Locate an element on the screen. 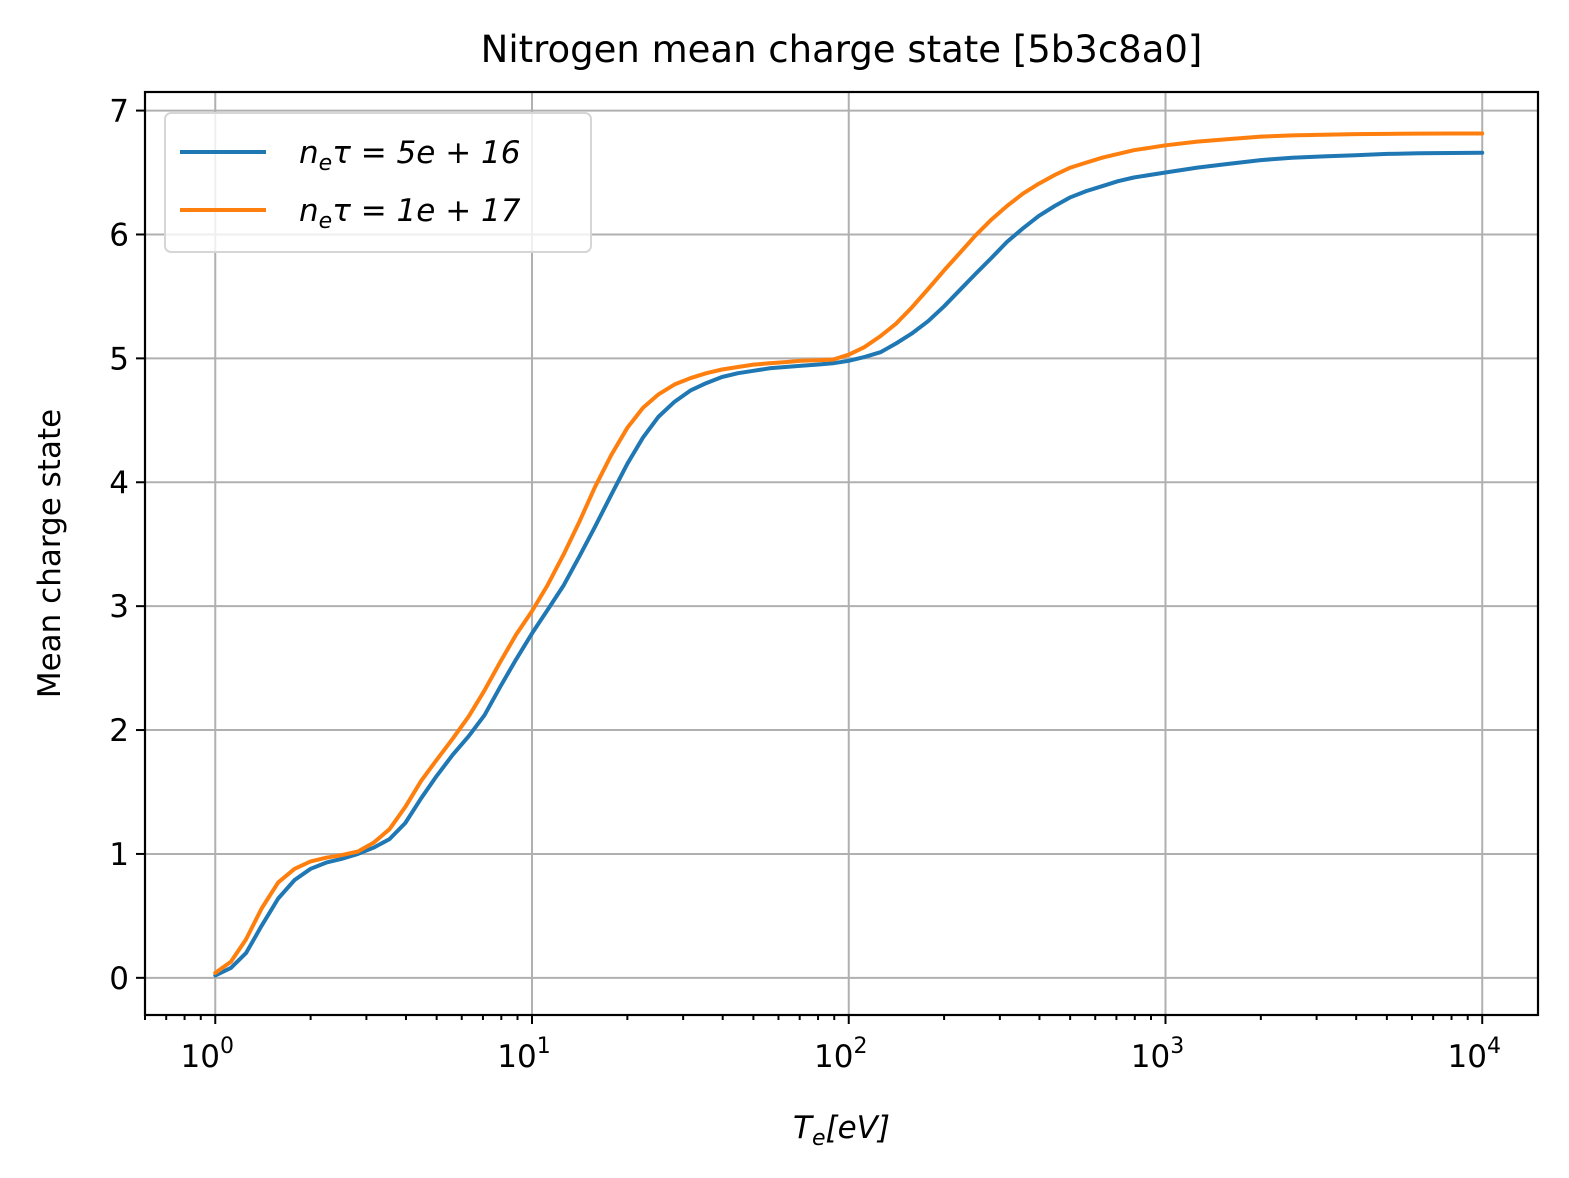  y-tick-label: 7 is located at coordinates (119, 112).